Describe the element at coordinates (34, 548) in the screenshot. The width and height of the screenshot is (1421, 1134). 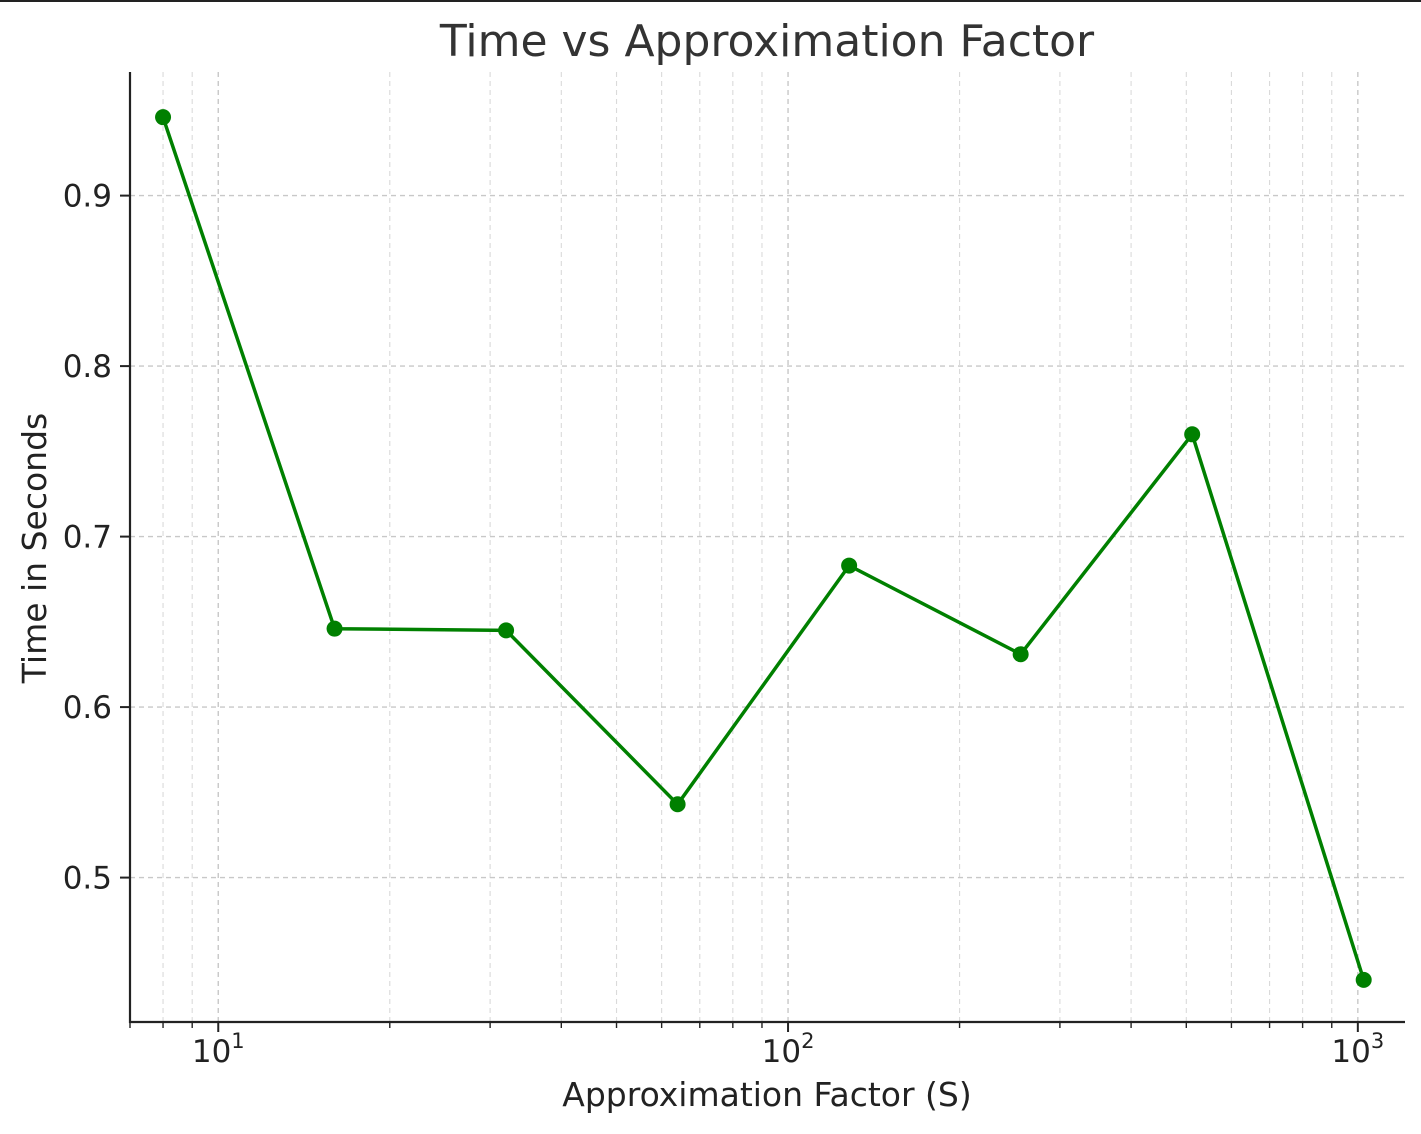
I see `y-axis-label: Time in Seconds` at that location.